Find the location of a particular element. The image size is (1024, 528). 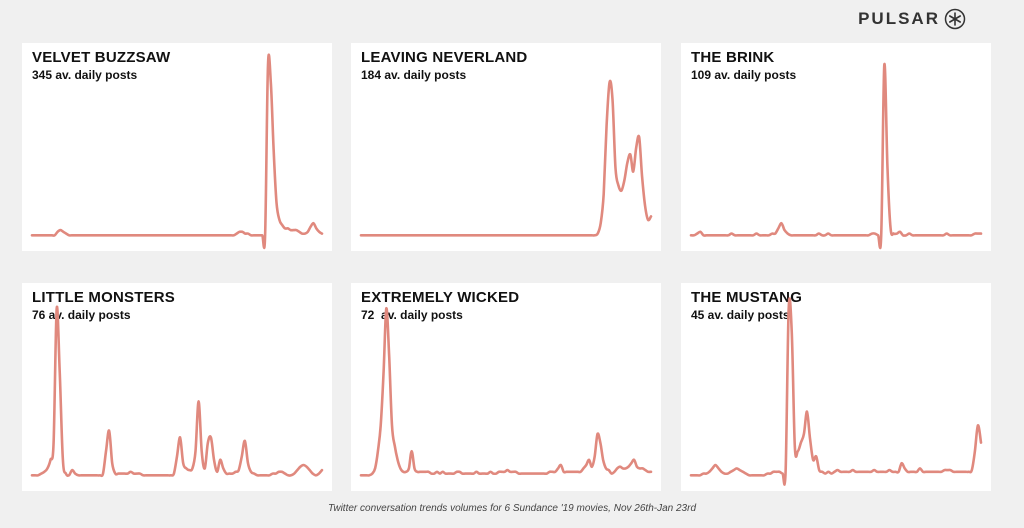

chart-panel-4: LITTLE MONSTERS 76 av. daily posts is located at coordinates (177, 387).